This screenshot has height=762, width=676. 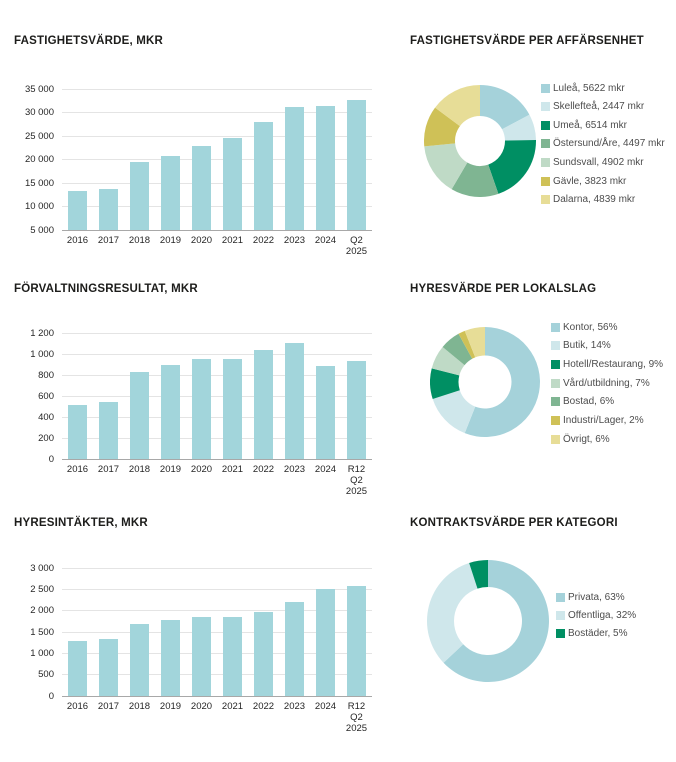 What do you see at coordinates (602, 615) in the screenshot?
I see `legend-label: Offentliga, 32%` at bounding box center [602, 615].